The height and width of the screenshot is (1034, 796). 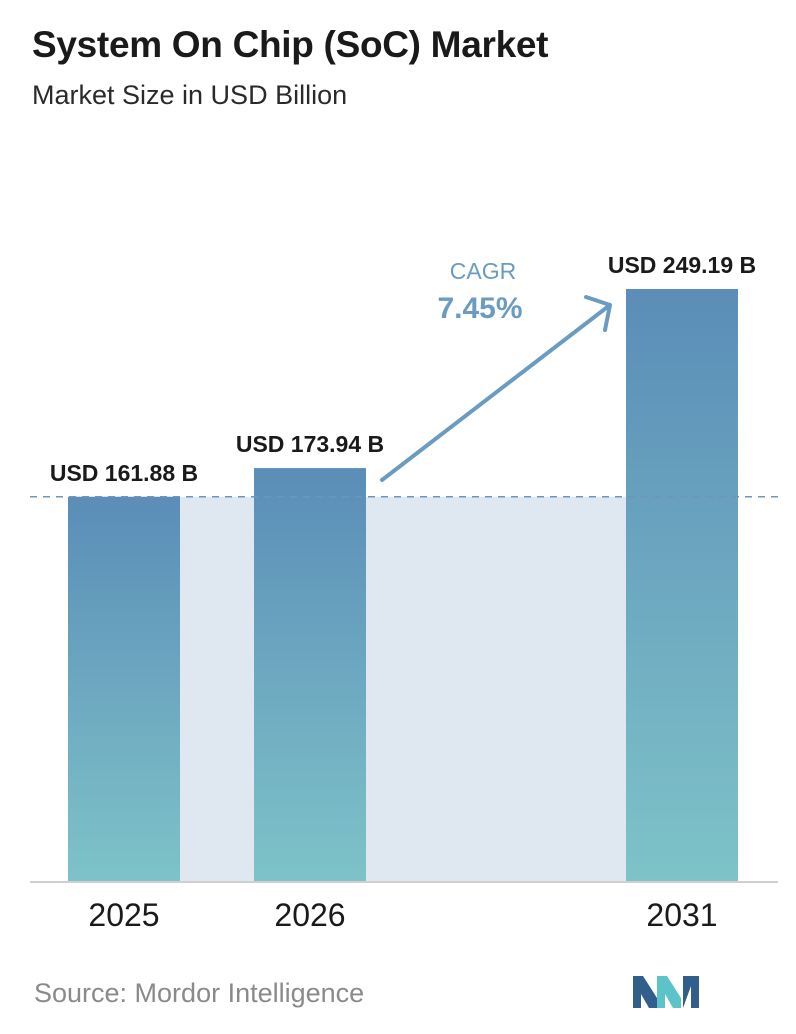 What do you see at coordinates (310, 444) in the screenshot?
I see `value-label-2026: USD 173.94 B` at bounding box center [310, 444].